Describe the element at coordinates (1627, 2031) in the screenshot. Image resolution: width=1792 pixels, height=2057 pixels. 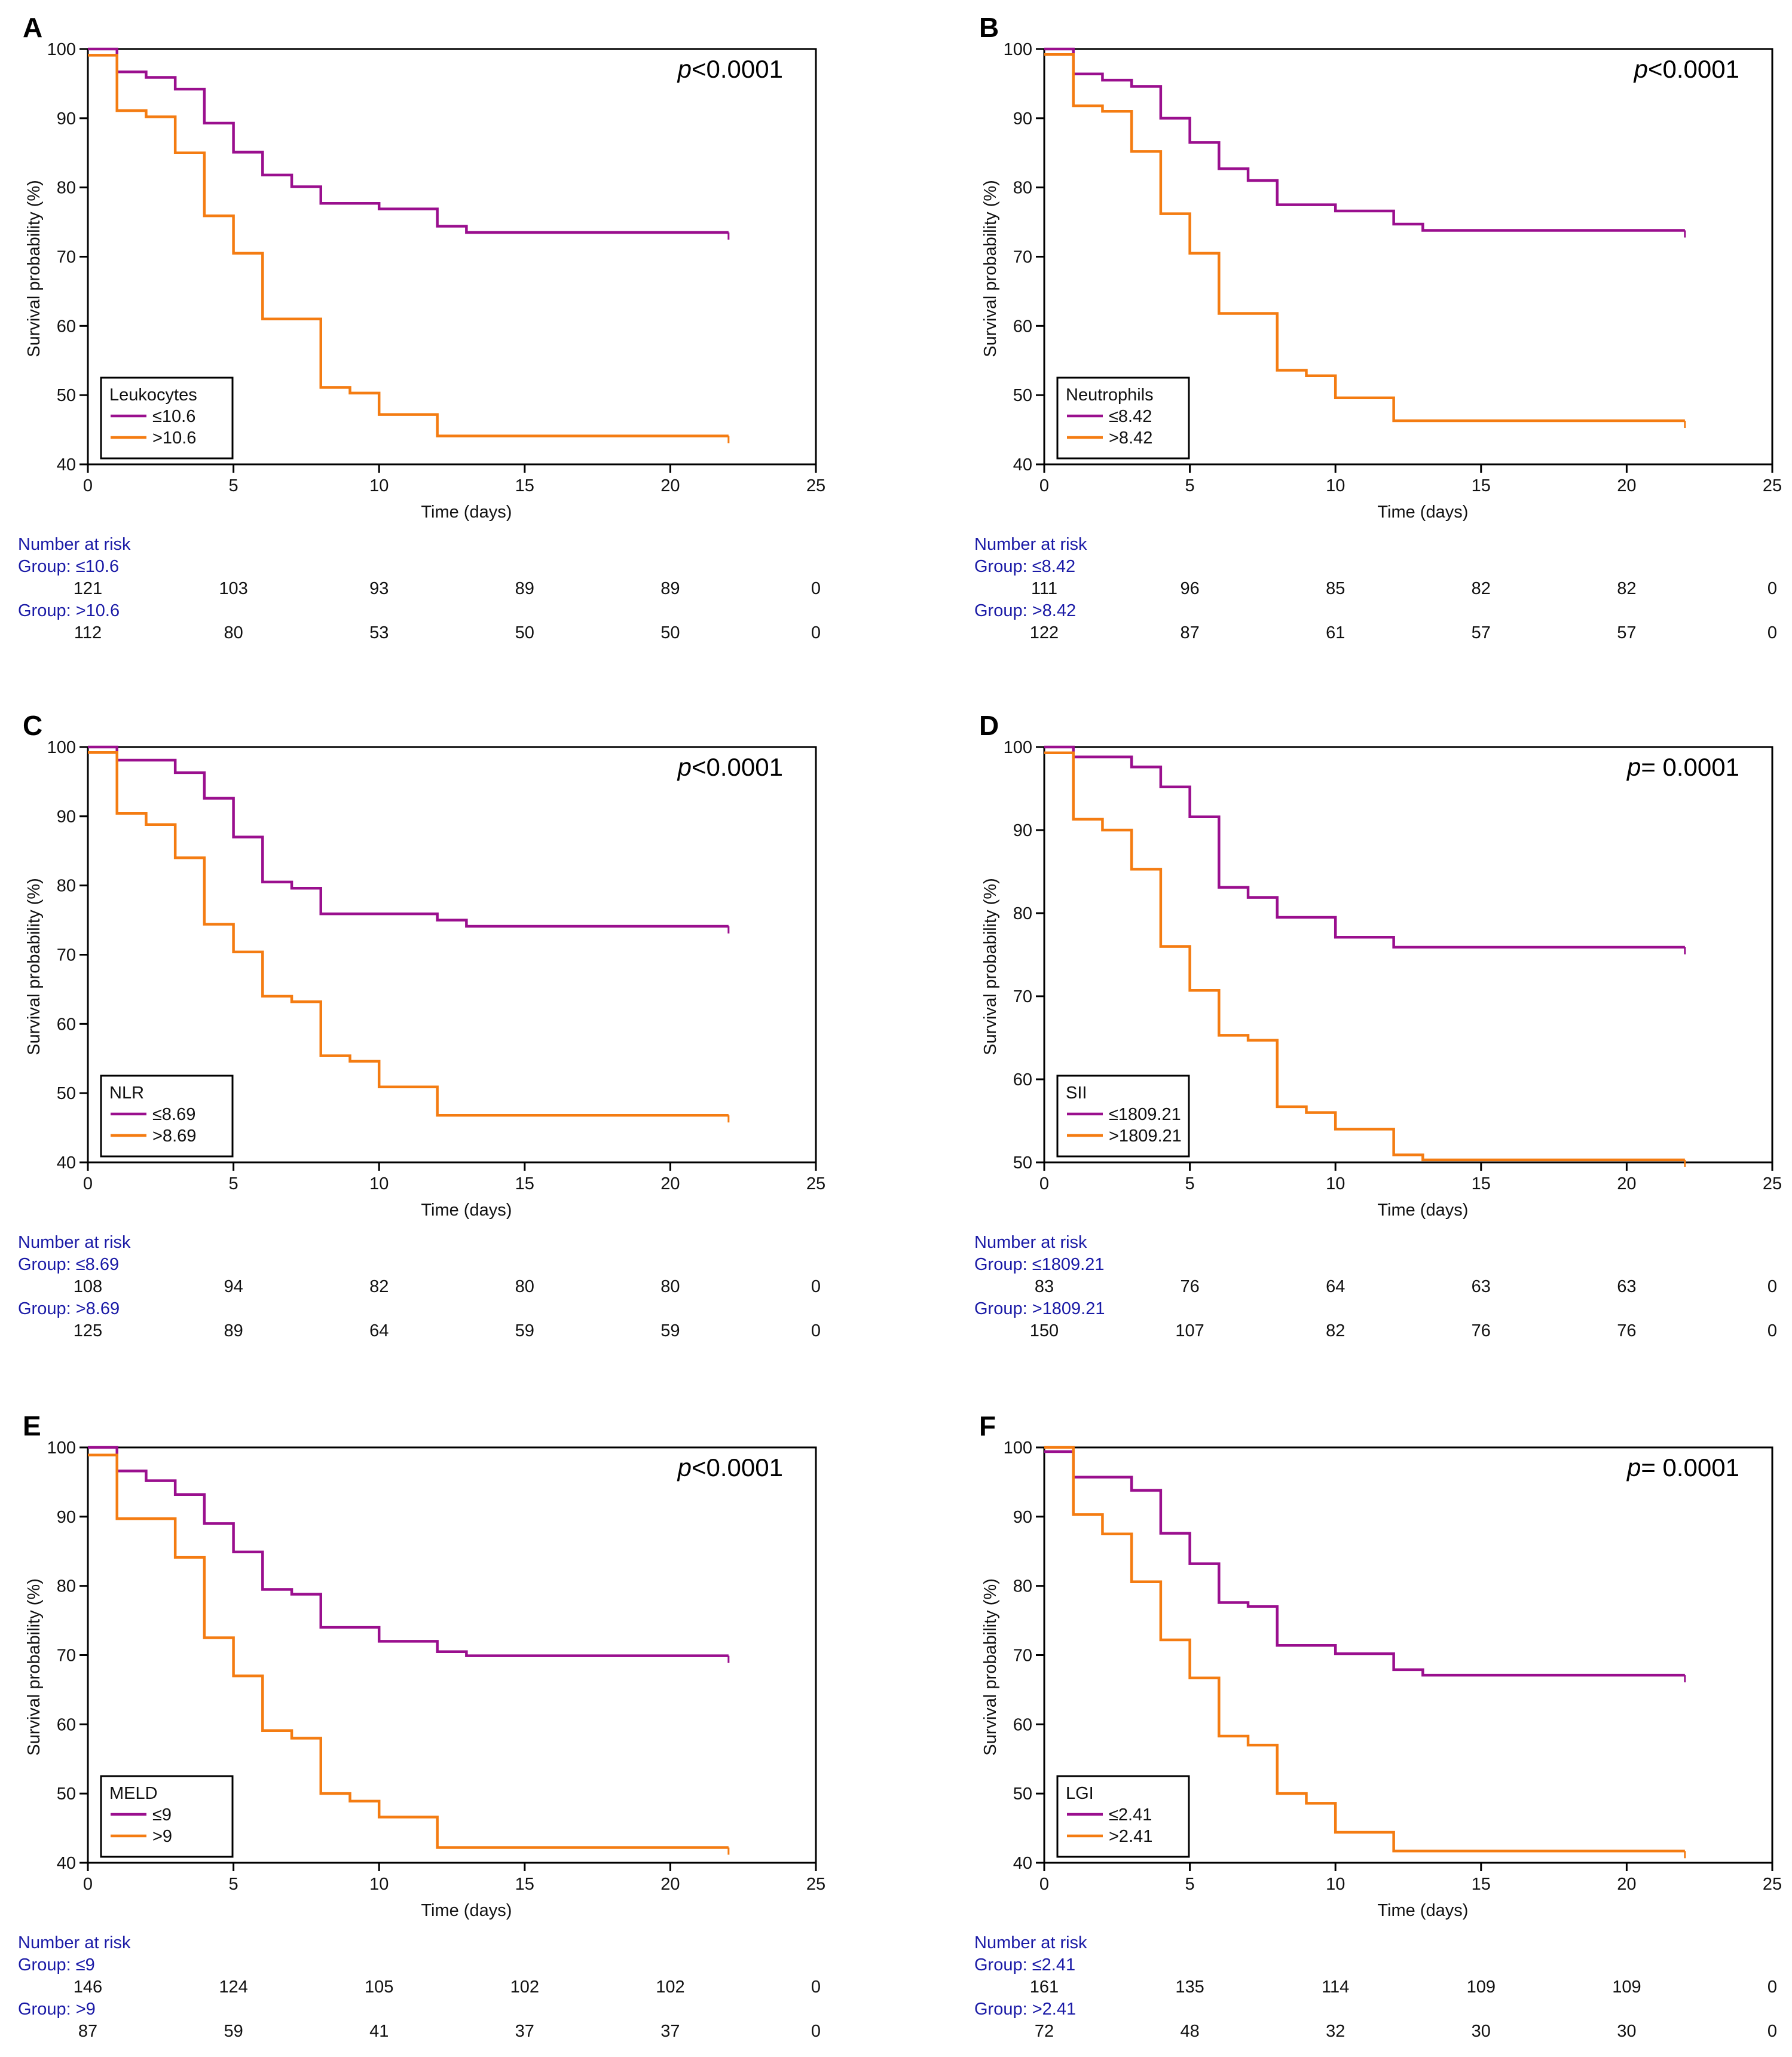
I see `risk-count: 30` at that location.